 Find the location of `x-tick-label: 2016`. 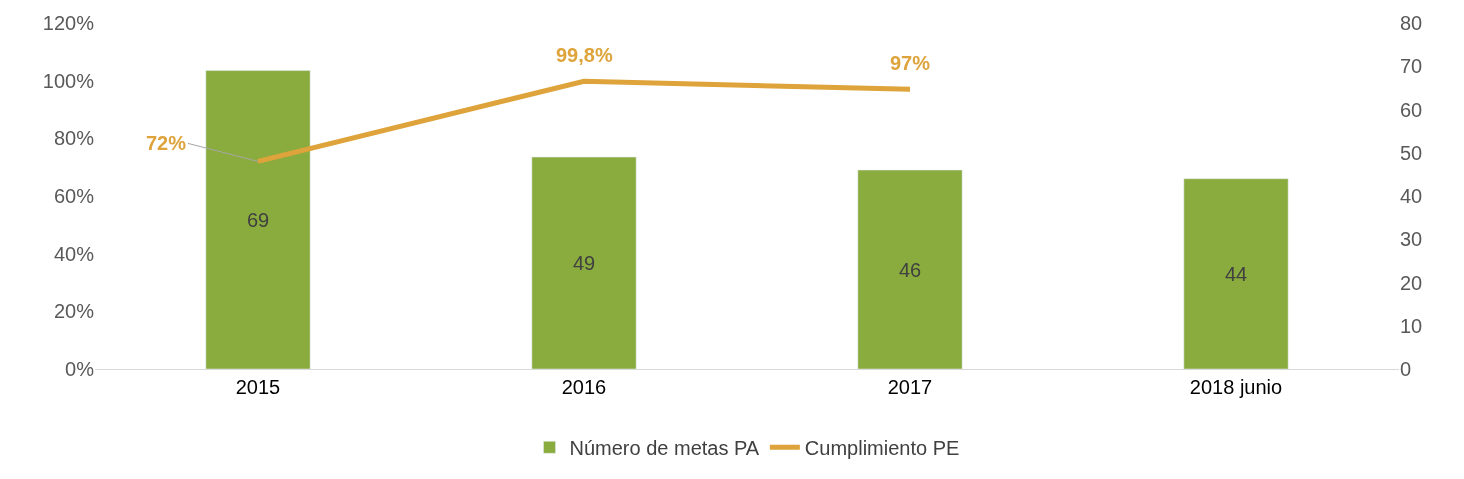

x-tick-label: 2016 is located at coordinates (584, 387).